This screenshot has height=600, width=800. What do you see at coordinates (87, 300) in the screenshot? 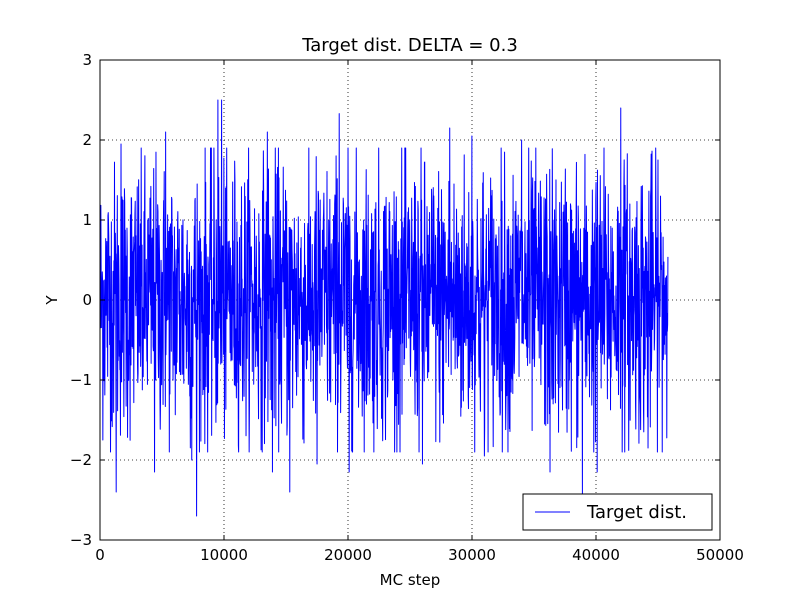
I see `y-tick-label: 0` at bounding box center [87, 300].